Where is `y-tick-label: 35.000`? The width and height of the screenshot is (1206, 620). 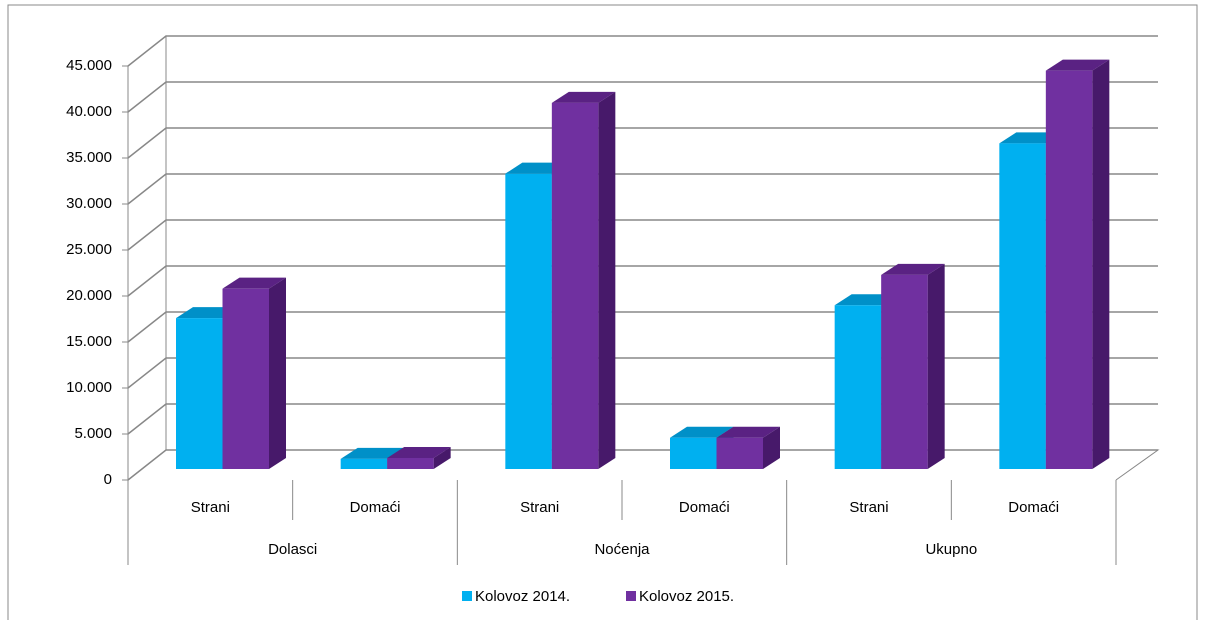 y-tick-label: 35.000 is located at coordinates (89, 157).